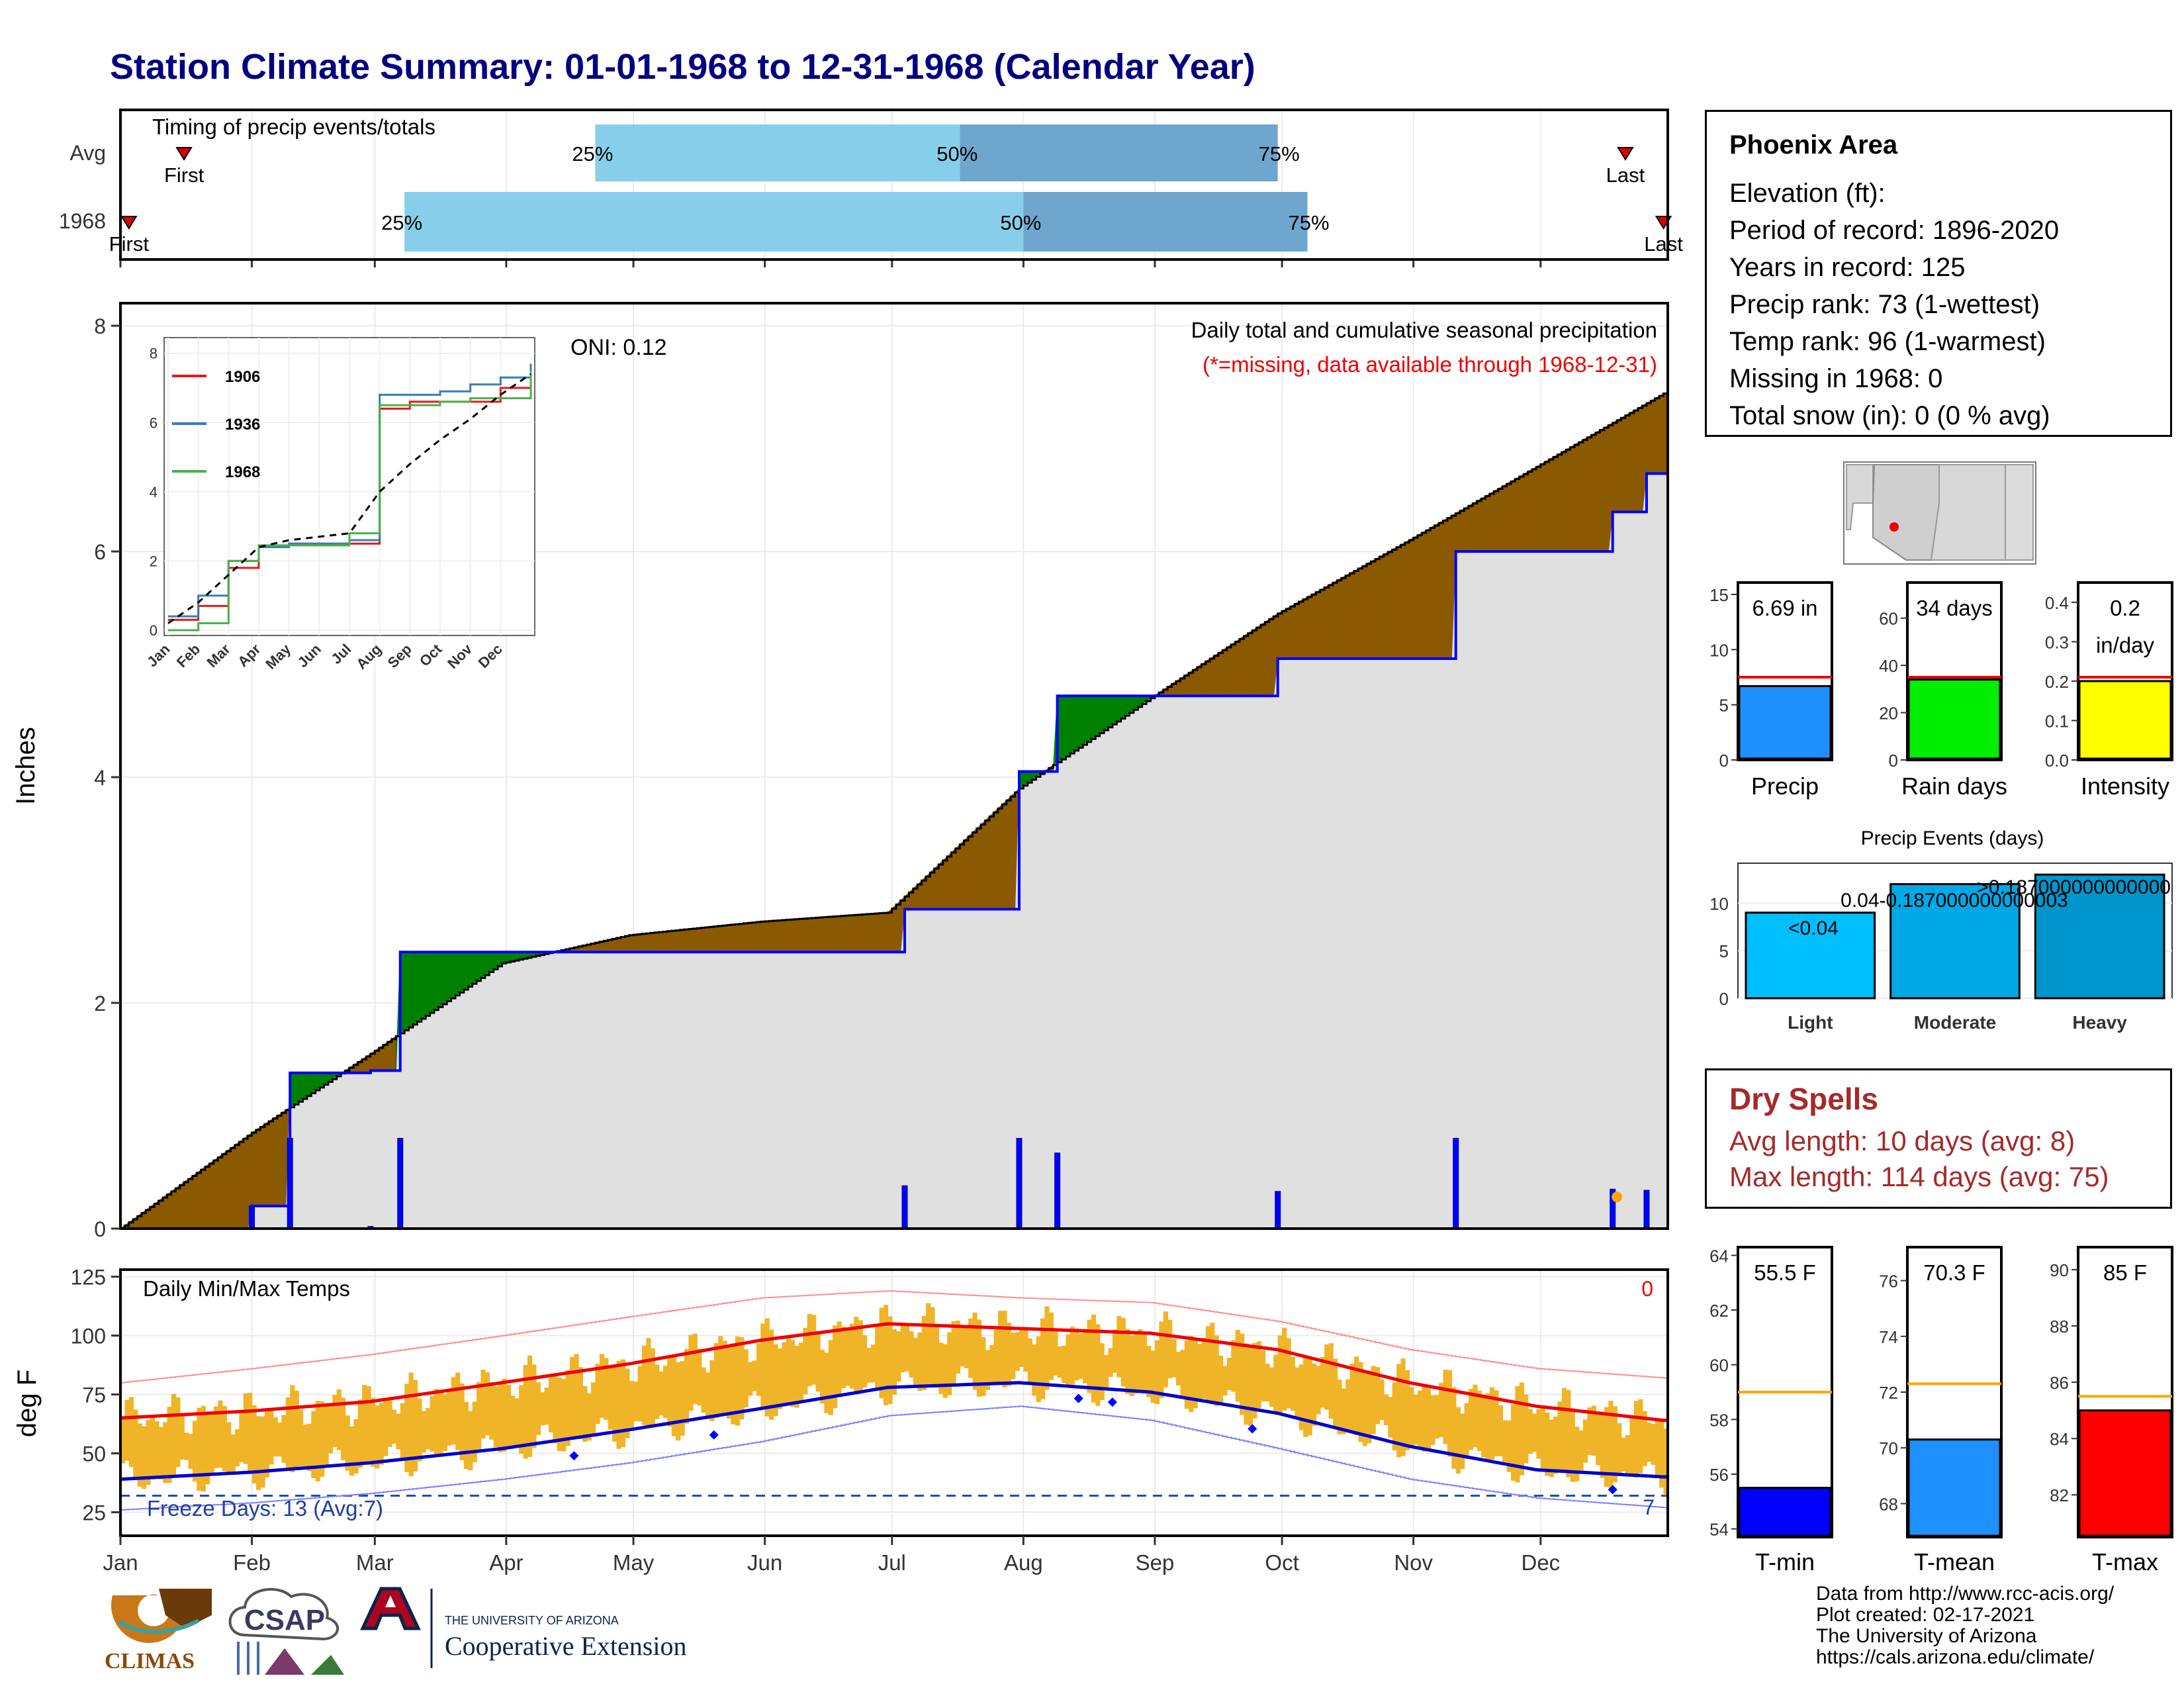  I want to click on temp-bar-tick-label: 54, so click(1719, 1530).